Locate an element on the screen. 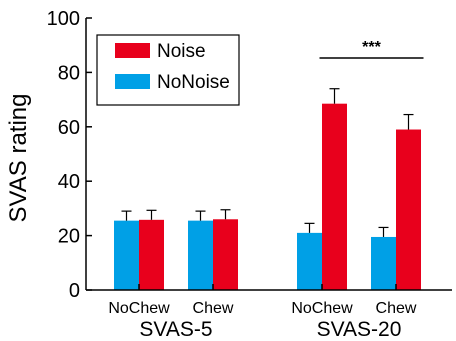  legend-label-noise: Noise is located at coordinates (181, 51).